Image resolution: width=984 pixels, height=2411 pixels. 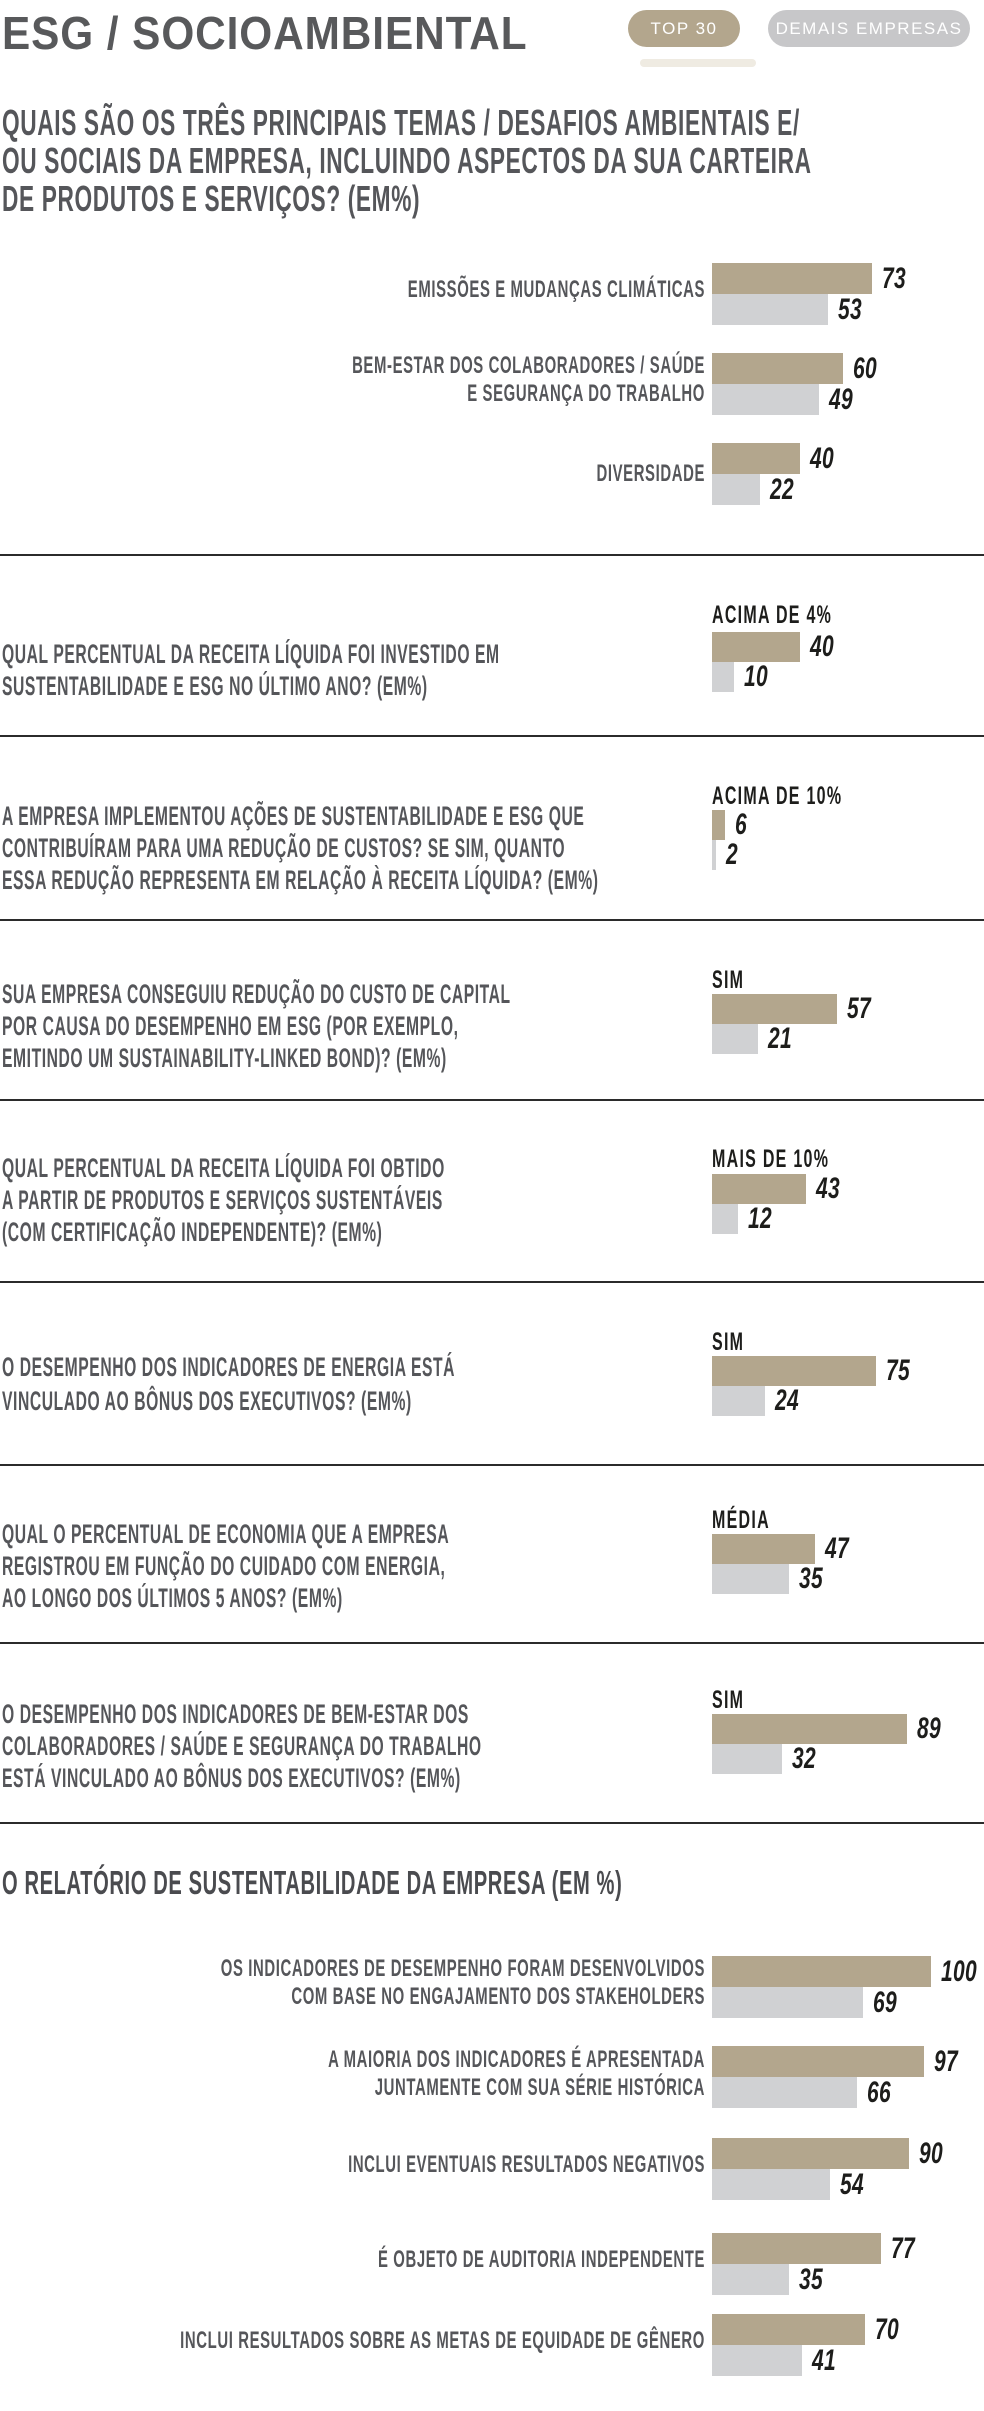 I want to click on top30-value: 90, so click(x=931, y=2153).